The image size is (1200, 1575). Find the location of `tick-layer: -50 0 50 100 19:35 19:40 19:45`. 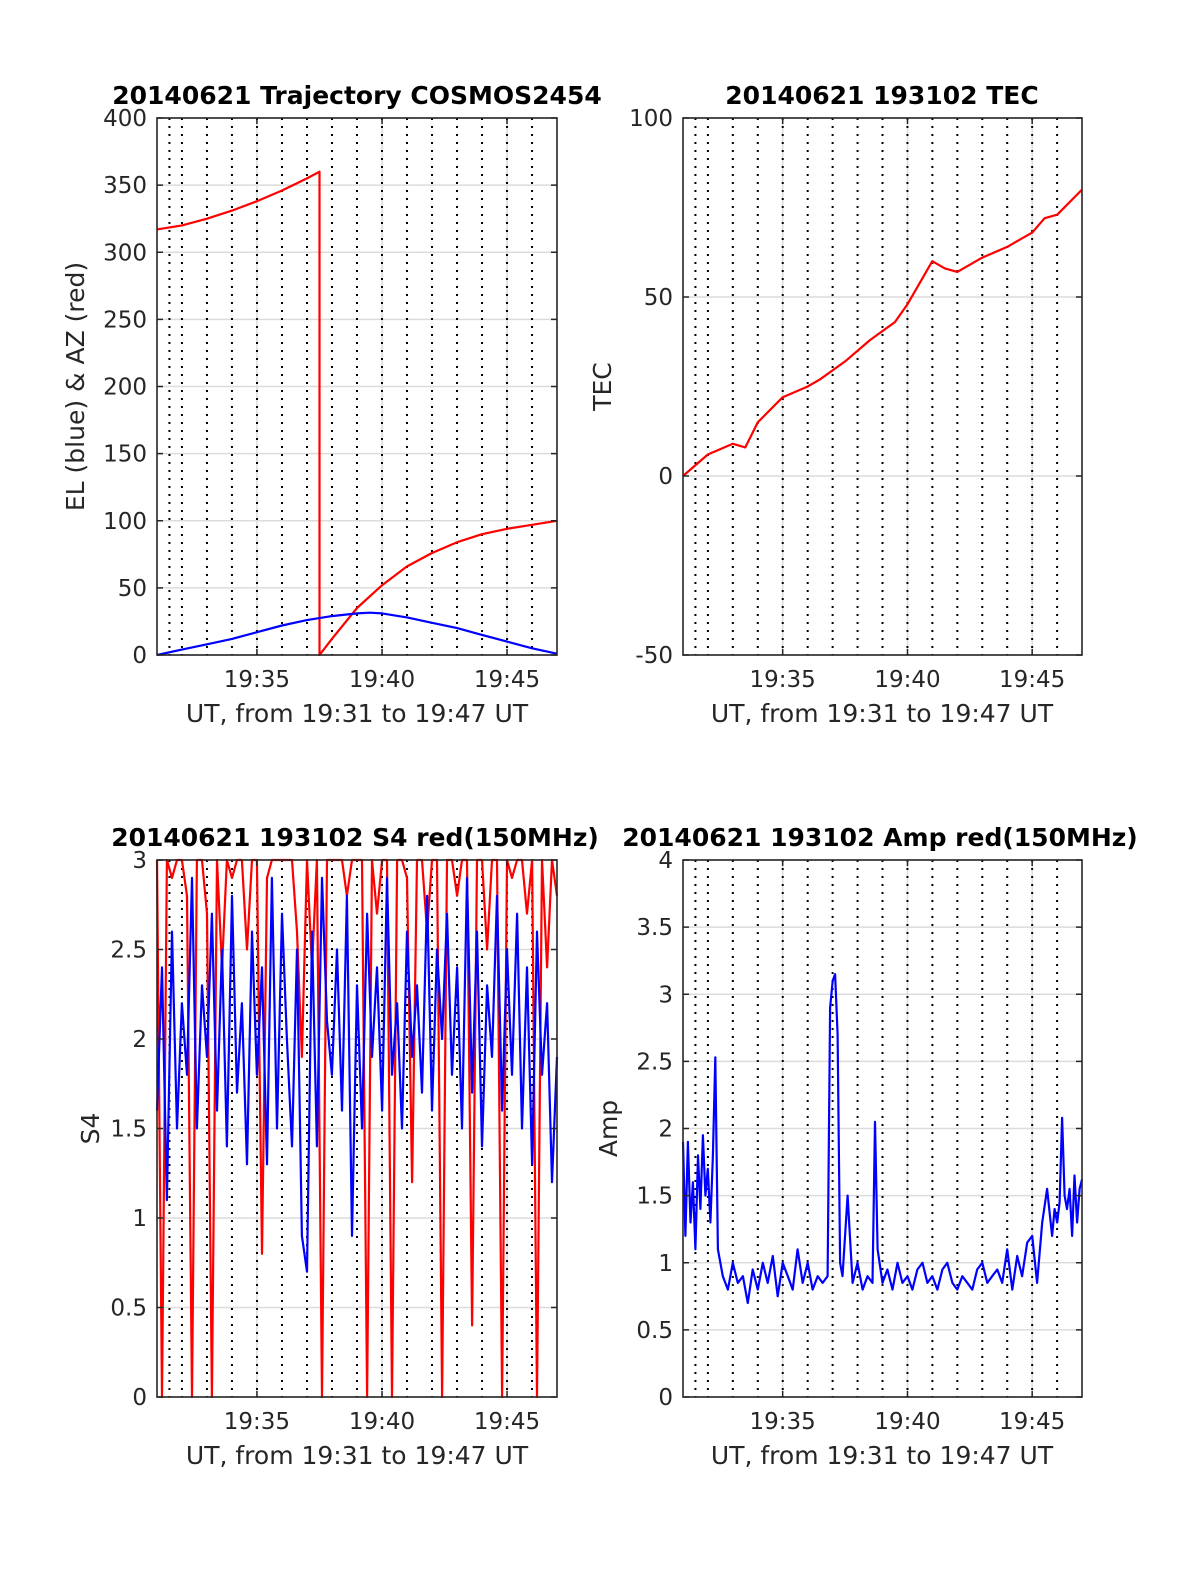

tick-layer: -50 0 50 100 19:35 19:40 19:45 is located at coordinates (855, 399).